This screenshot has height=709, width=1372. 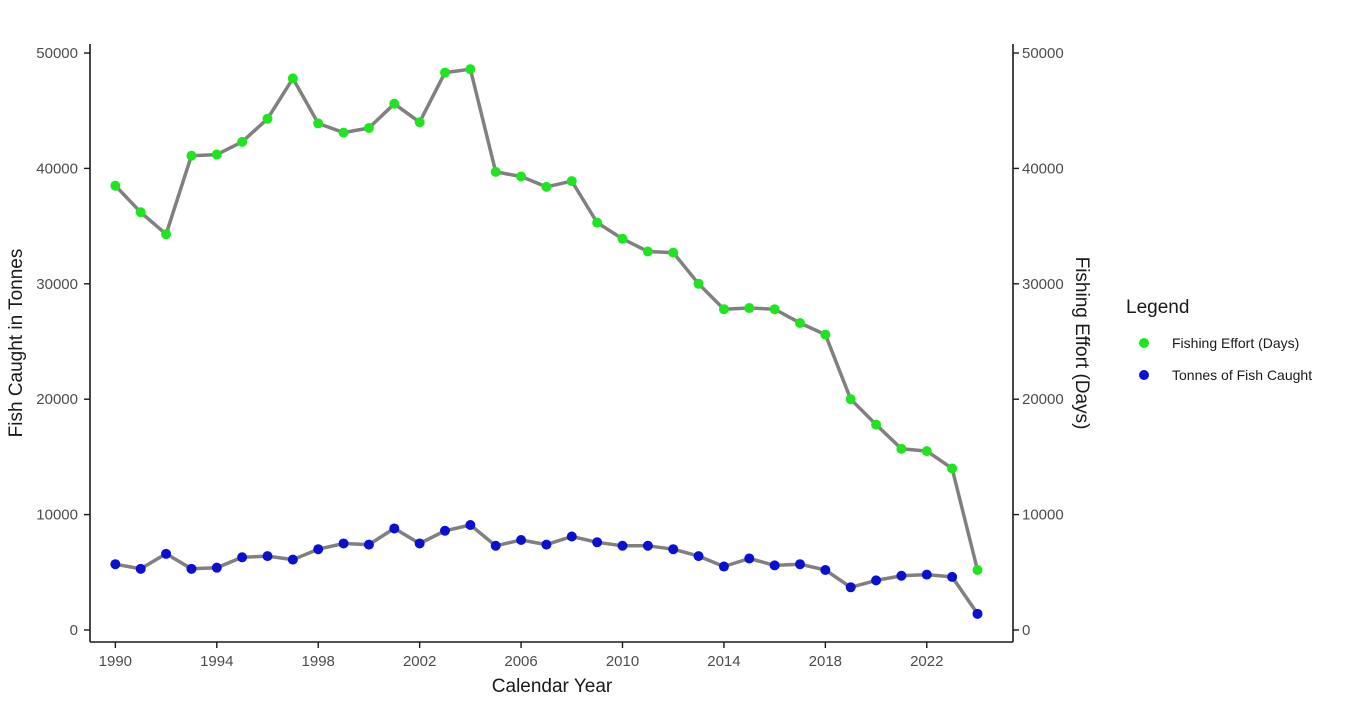 I want to click on x-tick-label: 2018, so click(x=825, y=661).